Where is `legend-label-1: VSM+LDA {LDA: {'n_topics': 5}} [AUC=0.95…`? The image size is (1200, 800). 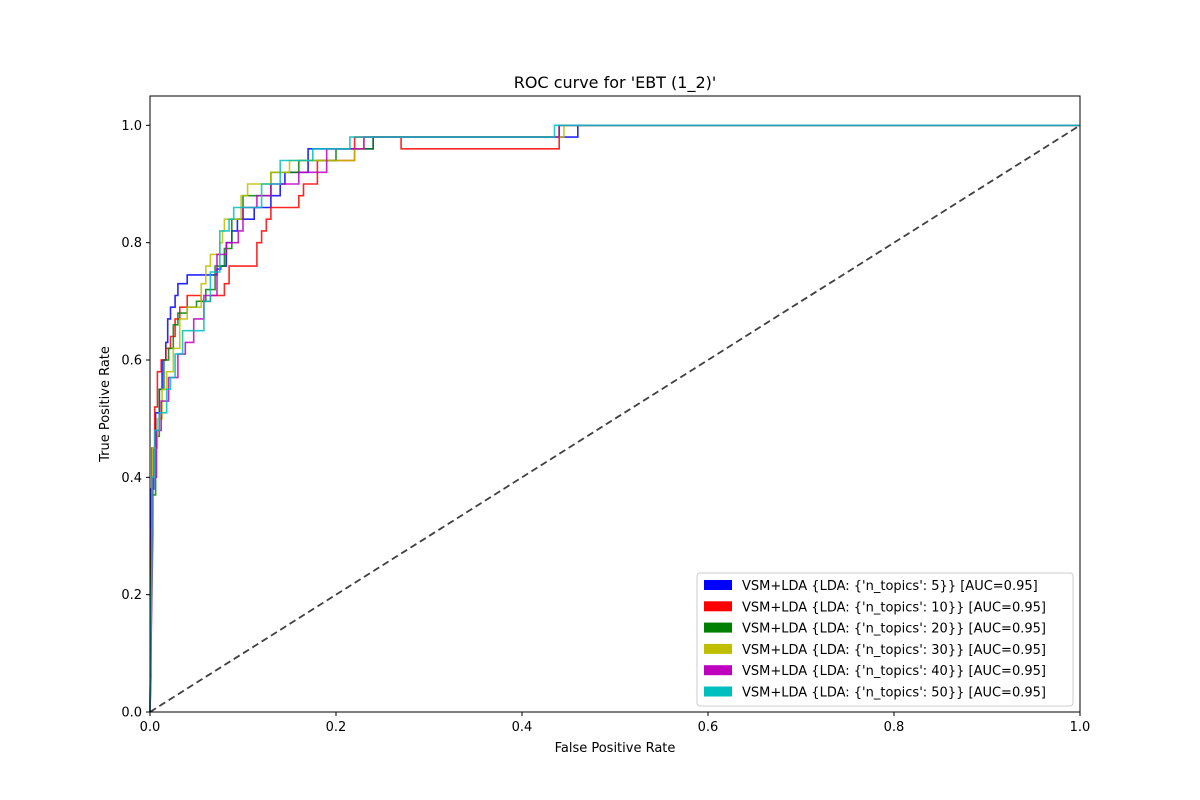 legend-label-1: VSM+LDA {LDA: {'n_topics': 5}} [AUC=0.95… is located at coordinates (890, 586).